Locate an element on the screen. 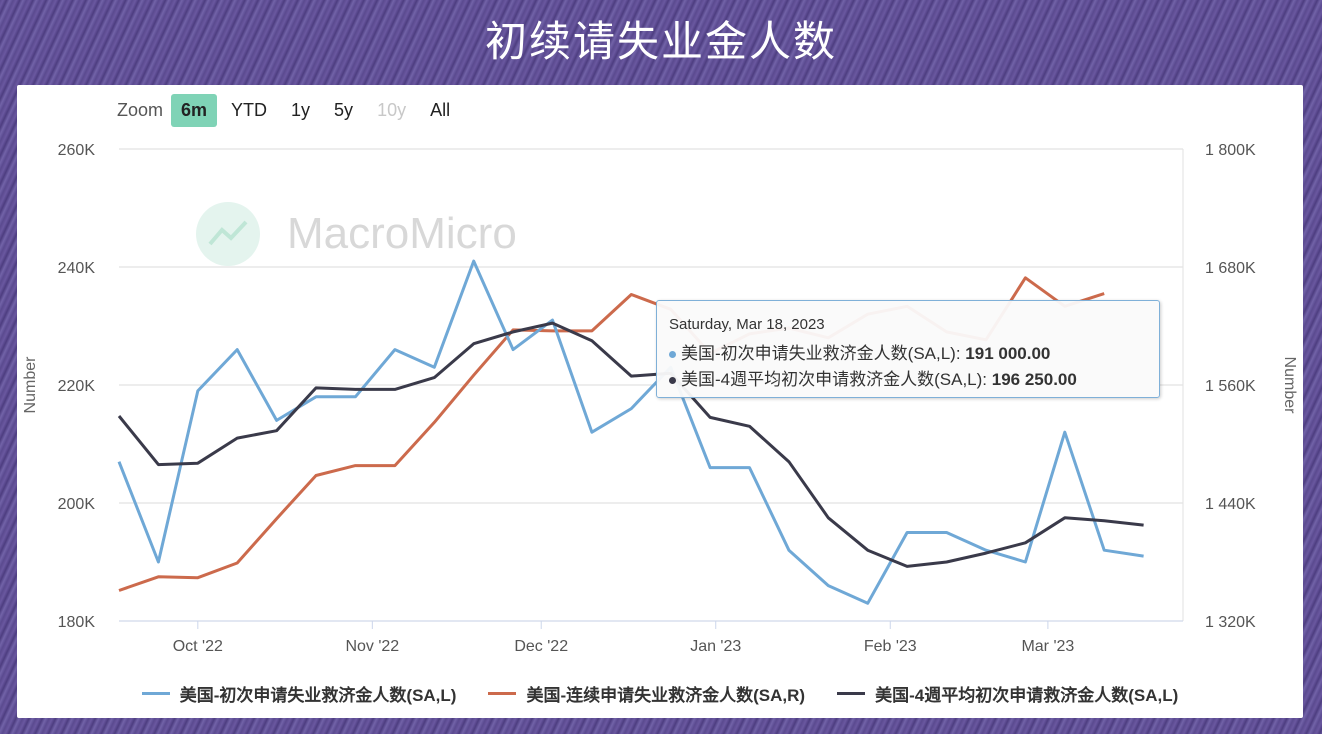 Image resolution: width=1322 pixels, height=734 pixels. legend-label: 美国-初次申请失业救济金人数(SA,L) is located at coordinates (318, 695).